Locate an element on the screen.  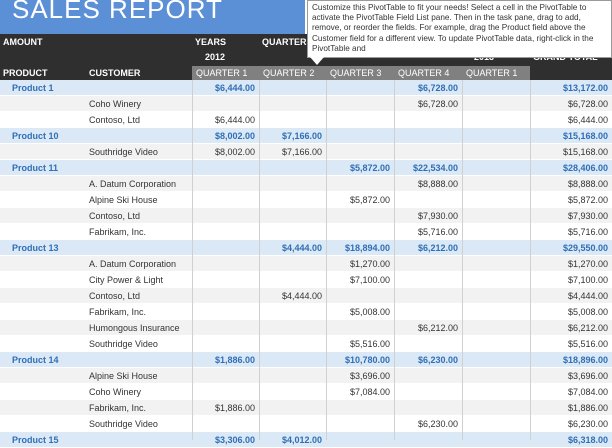
product-name-cell: Product 15 is located at coordinates (35, 440).